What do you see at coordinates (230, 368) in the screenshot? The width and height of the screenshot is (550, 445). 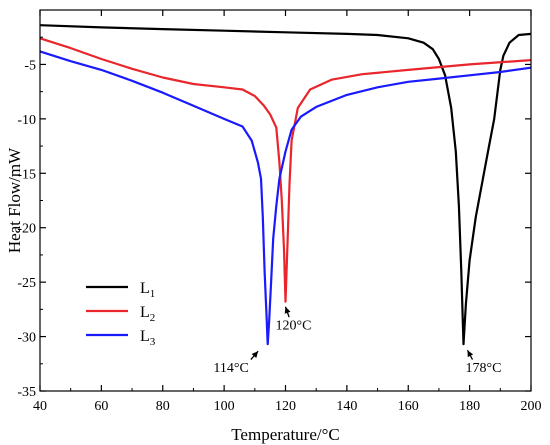 I see `peak-annotation-label: 114°C` at bounding box center [230, 368].